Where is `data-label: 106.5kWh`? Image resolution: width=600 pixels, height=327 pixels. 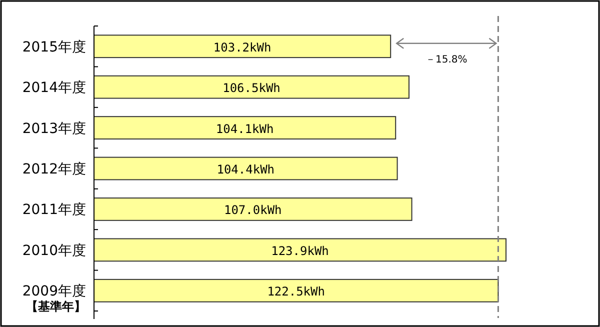
data-label: 106.5kWh is located at coordinates (251, 88).